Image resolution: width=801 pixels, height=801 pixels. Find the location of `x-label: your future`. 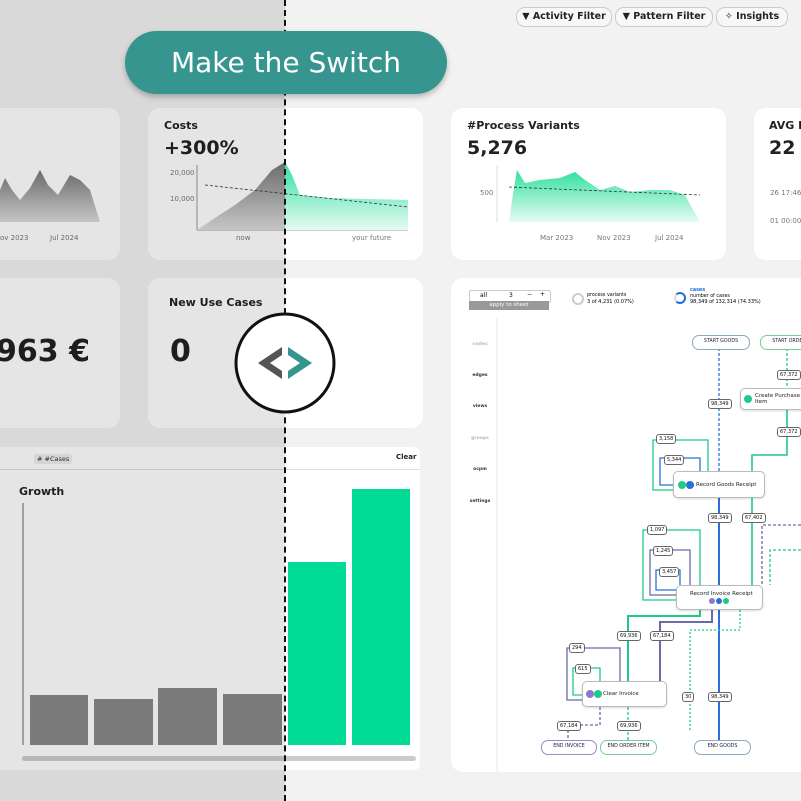

x-label: your future is located at coordinates (372, 238).